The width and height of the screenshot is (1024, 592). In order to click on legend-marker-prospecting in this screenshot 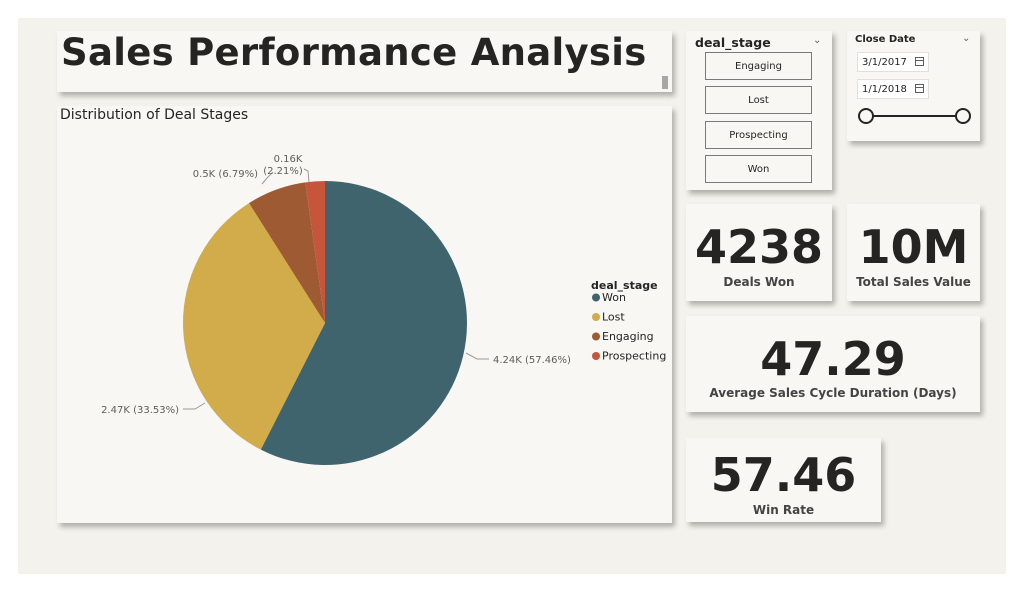, I will do `click(596, 356)`.